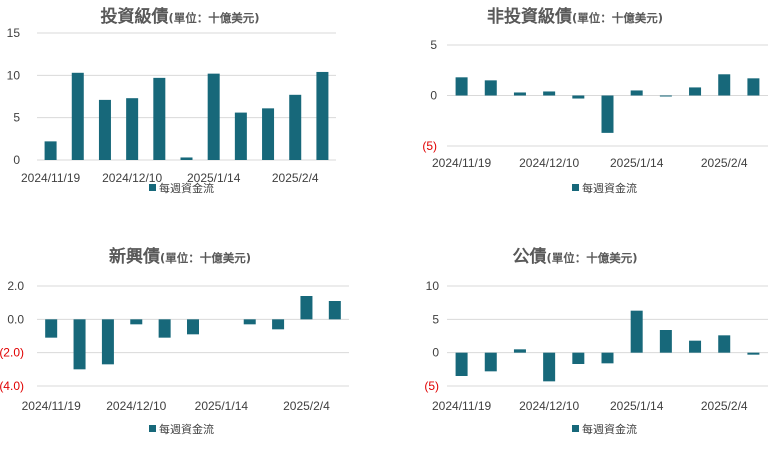 This screenshot has height=451, width=782. I want to click on y-tick-label: 2.0, so click(15, 286).